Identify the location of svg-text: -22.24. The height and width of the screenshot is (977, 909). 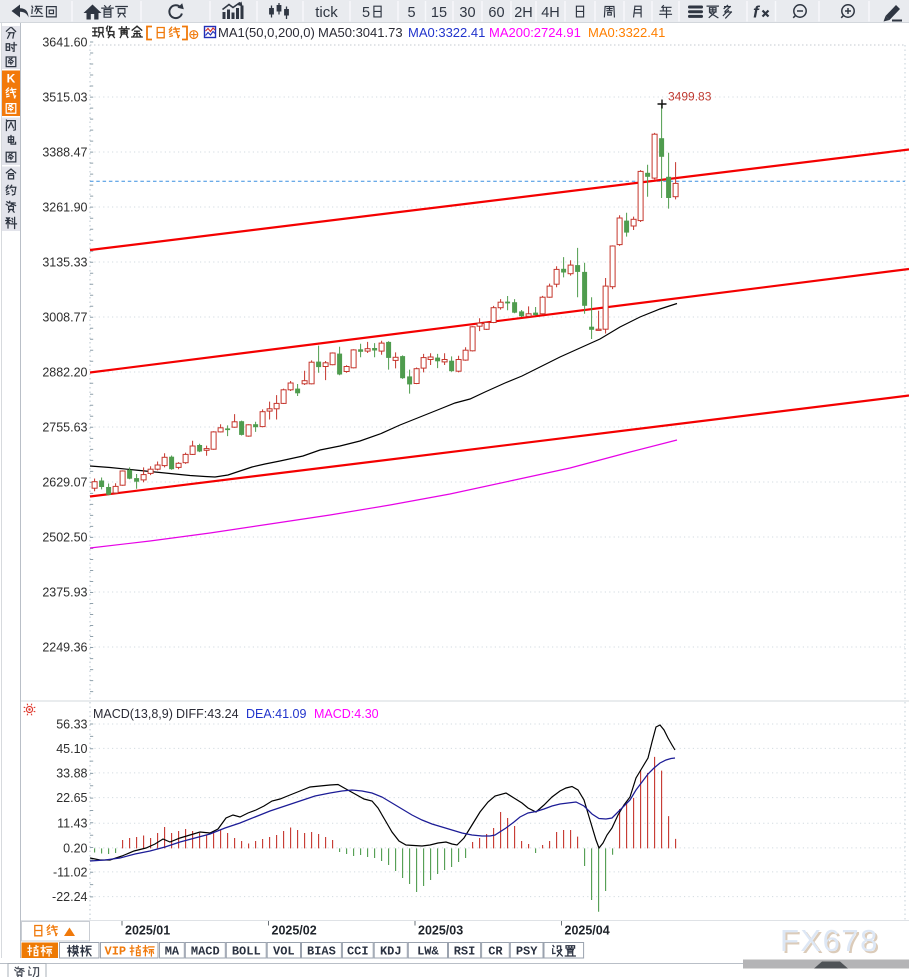
(69, 897).